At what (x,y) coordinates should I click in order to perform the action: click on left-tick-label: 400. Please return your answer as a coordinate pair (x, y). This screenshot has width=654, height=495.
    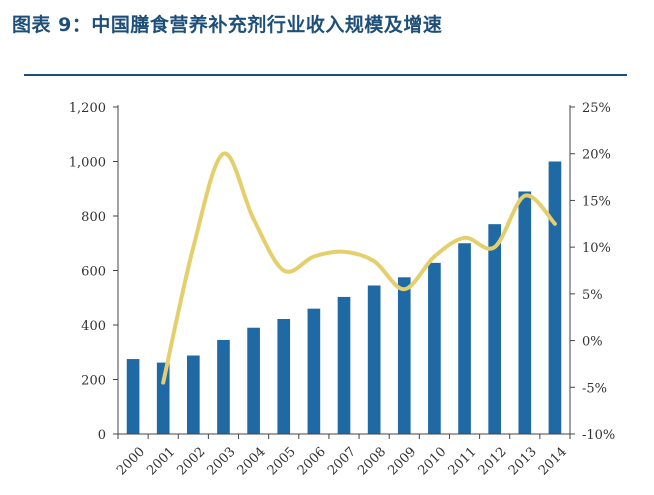
    Looking at the image, I should click on (93, 326).